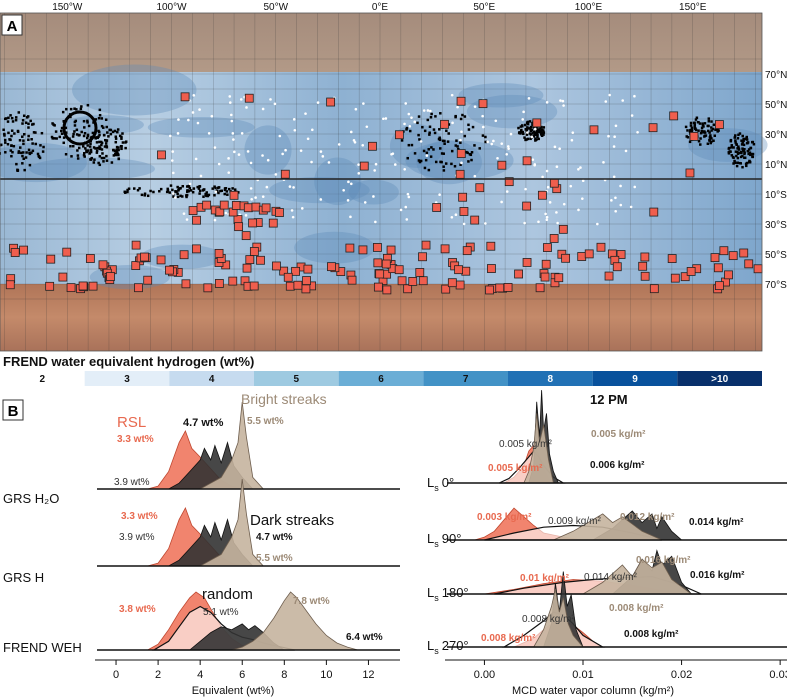 The image size is (787, 700). What do you see at coordinates (212, 379) in the screenshot?
I see `legend-class-label: 4` at bounding box center [212, 379].